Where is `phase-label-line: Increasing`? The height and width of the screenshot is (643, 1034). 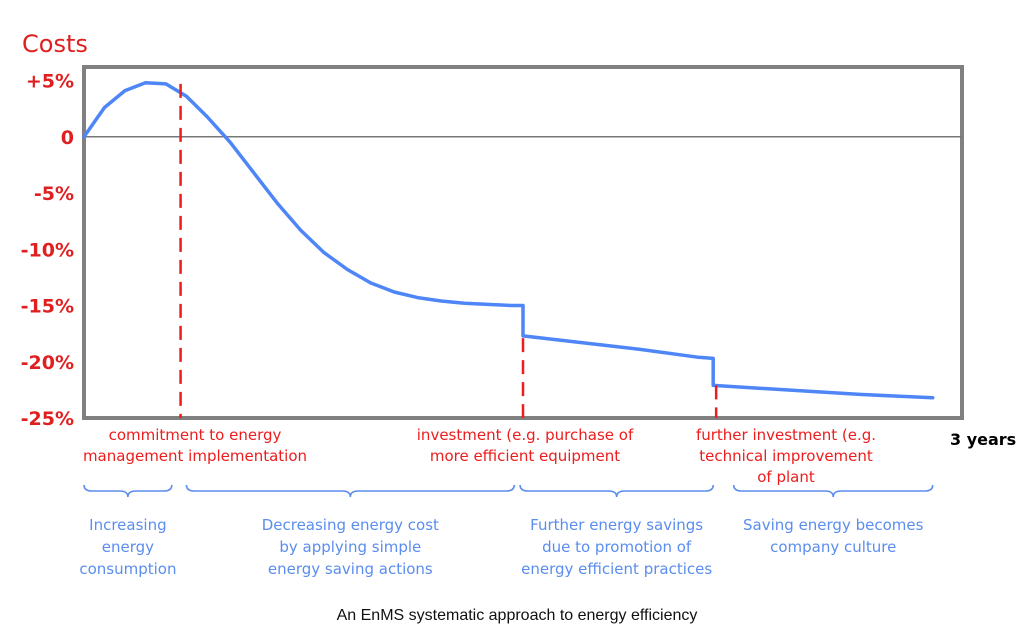
phase-label-line: Increasing is located at coordinates (127, 525).